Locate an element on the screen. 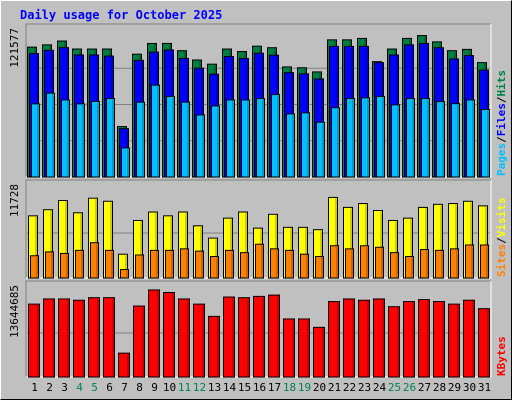  bar-sites-26-fill is located at coordinates (409, 267).